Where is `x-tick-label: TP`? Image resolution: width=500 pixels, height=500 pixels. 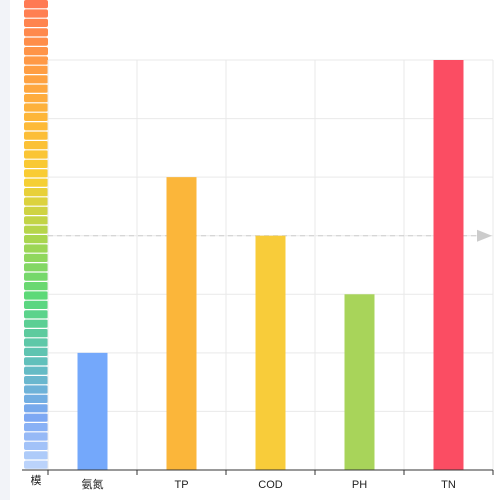 x-tick-label: TP is located at coordinates (181, 485).